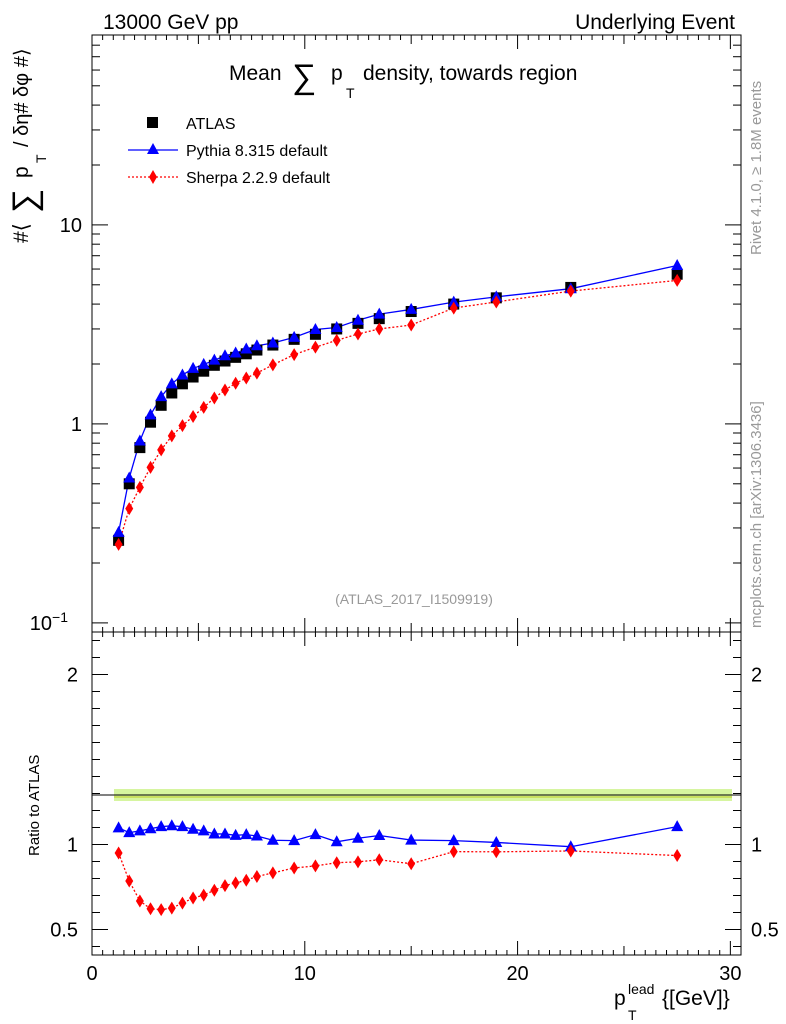  Describe the element at coordinates (21, 172) in the screenshot. I see `y-axis-label-p: p` at that location.